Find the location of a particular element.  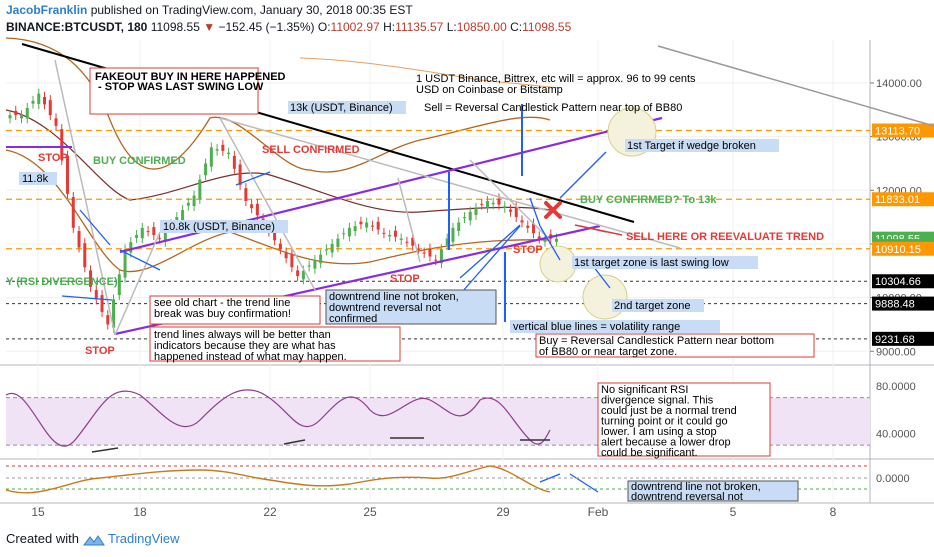

author-name: JacobFranklin is located at coordinates (47, 10).